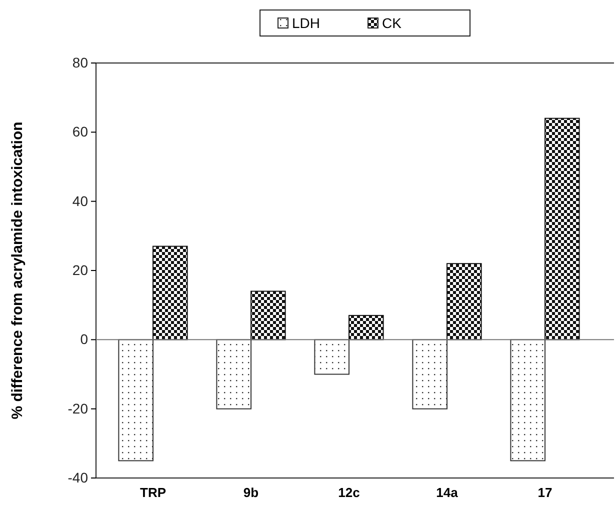 This screenshot has height=507, width=616. I want to click on y-tick-label: -20, so click(78, 408).